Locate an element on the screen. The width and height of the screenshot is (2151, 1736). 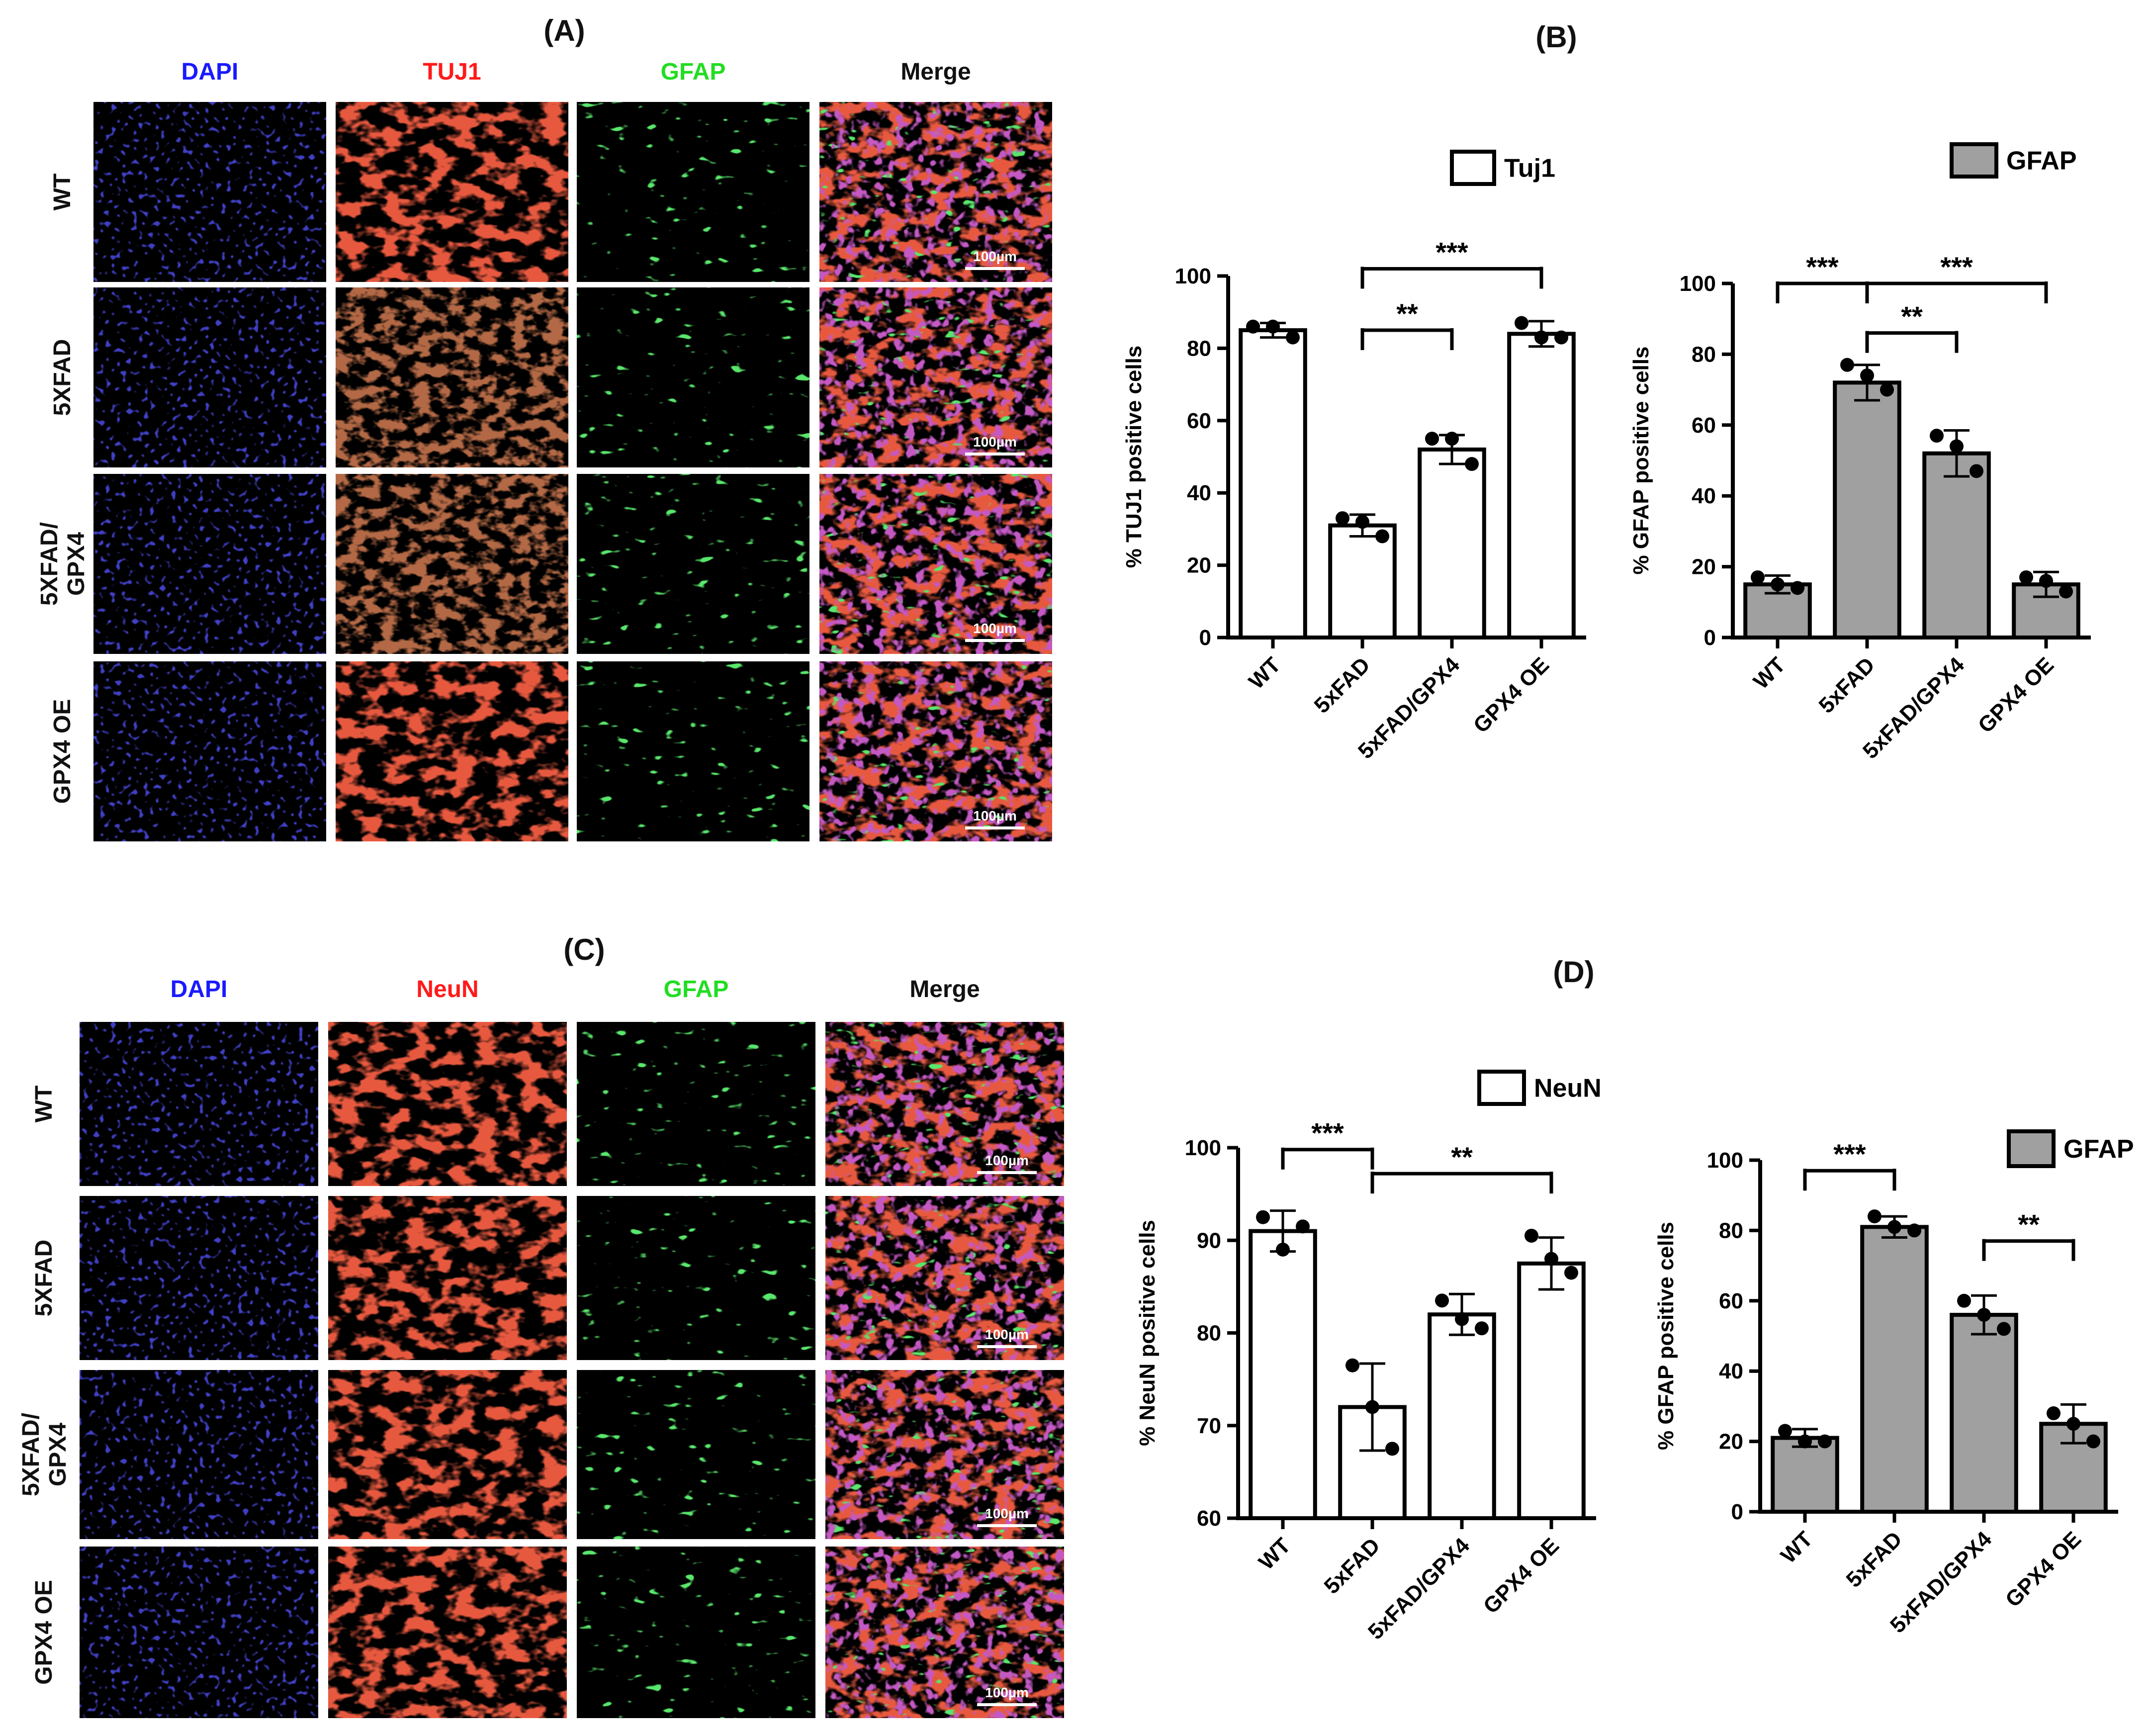
y-tick-label: 60 is located at coordinates (1209, 1518).